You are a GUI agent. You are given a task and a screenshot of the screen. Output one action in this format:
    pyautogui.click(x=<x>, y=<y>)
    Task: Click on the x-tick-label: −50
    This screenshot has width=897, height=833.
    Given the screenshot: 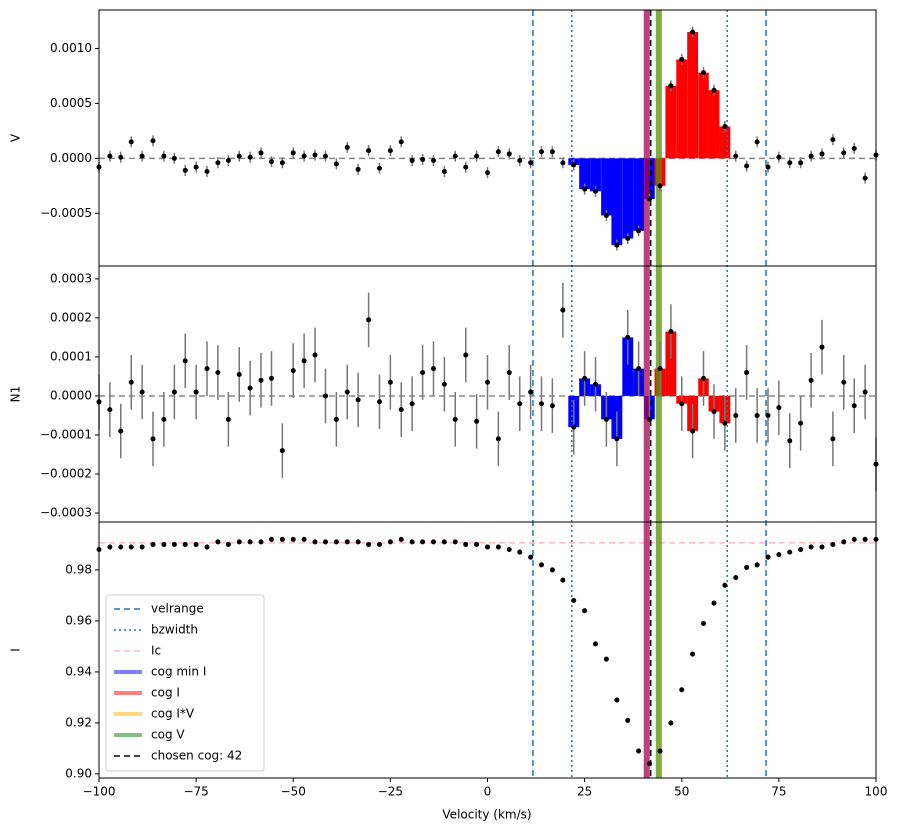 What is the action you would take?
    pyautogui.click(x=293, y=792)
    